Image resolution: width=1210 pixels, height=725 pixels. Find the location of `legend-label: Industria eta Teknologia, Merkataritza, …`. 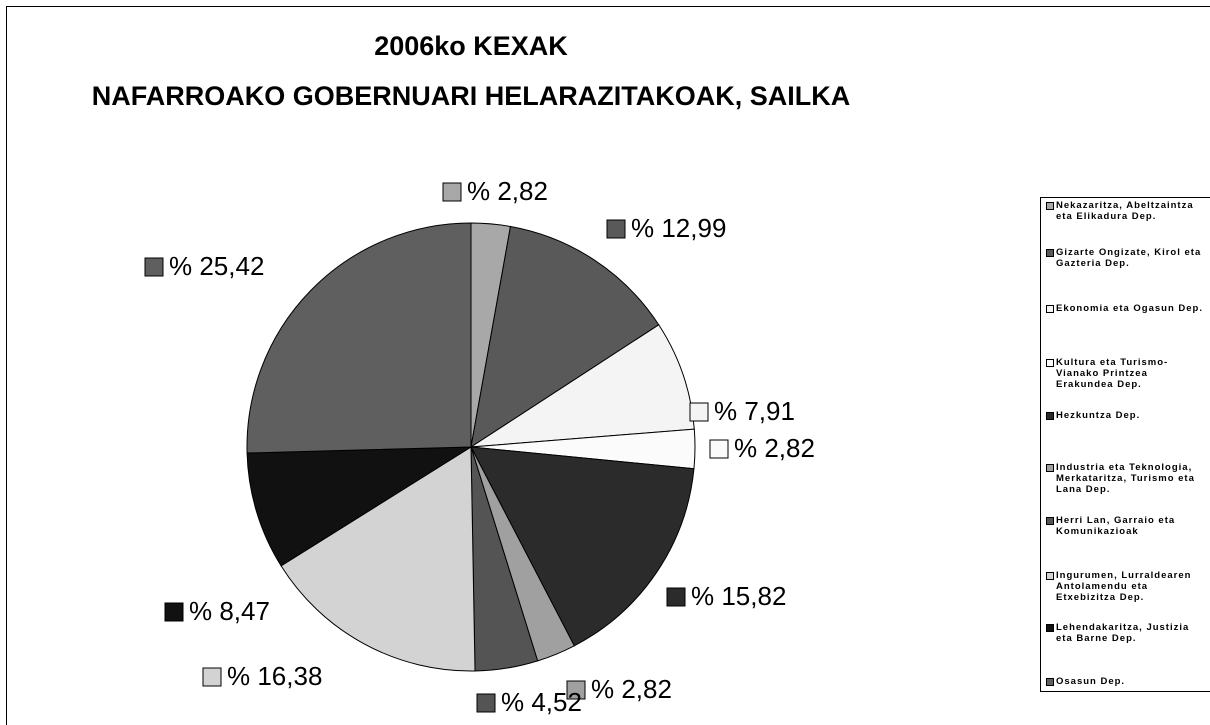

legend-label: Industria eta Teknologia, Merkataritza, … is located at coordinates (1125, 478).